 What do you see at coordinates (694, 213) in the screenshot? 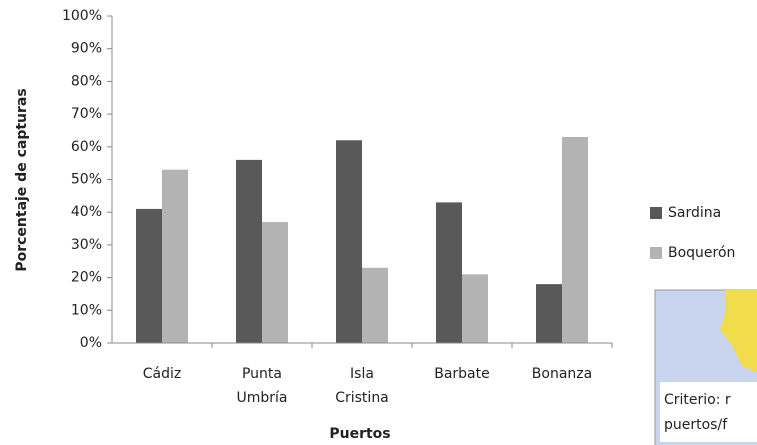
I see `legend-label: Sardina` at bounding box center [694, 213].